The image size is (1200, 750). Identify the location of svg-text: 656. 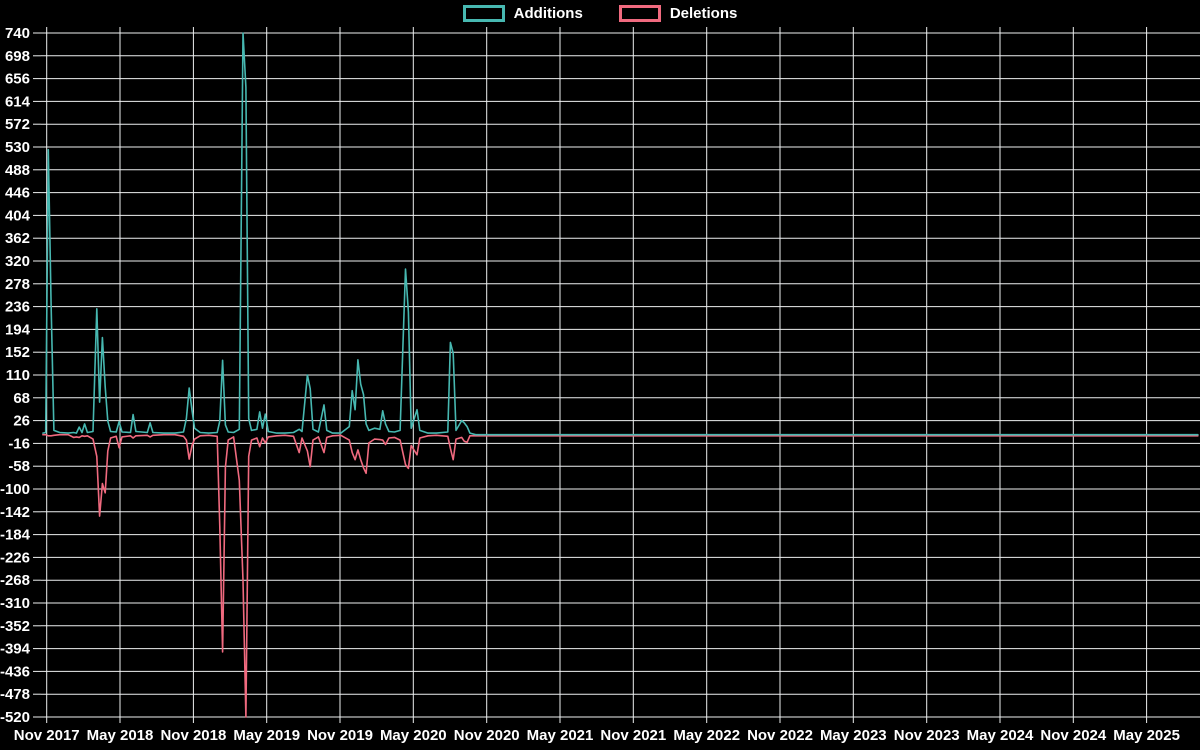
(17, 79).